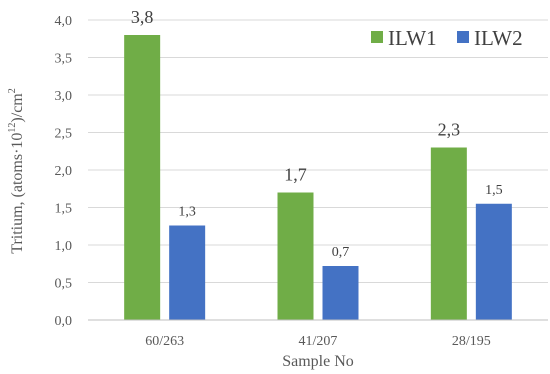 Image resolution: width=550 pixels, height=374 pixels. What do you see at coordinates (64, 321) in the screenshot?
I see `y-tick-label: 0,0` at bounding box center [64, 321].